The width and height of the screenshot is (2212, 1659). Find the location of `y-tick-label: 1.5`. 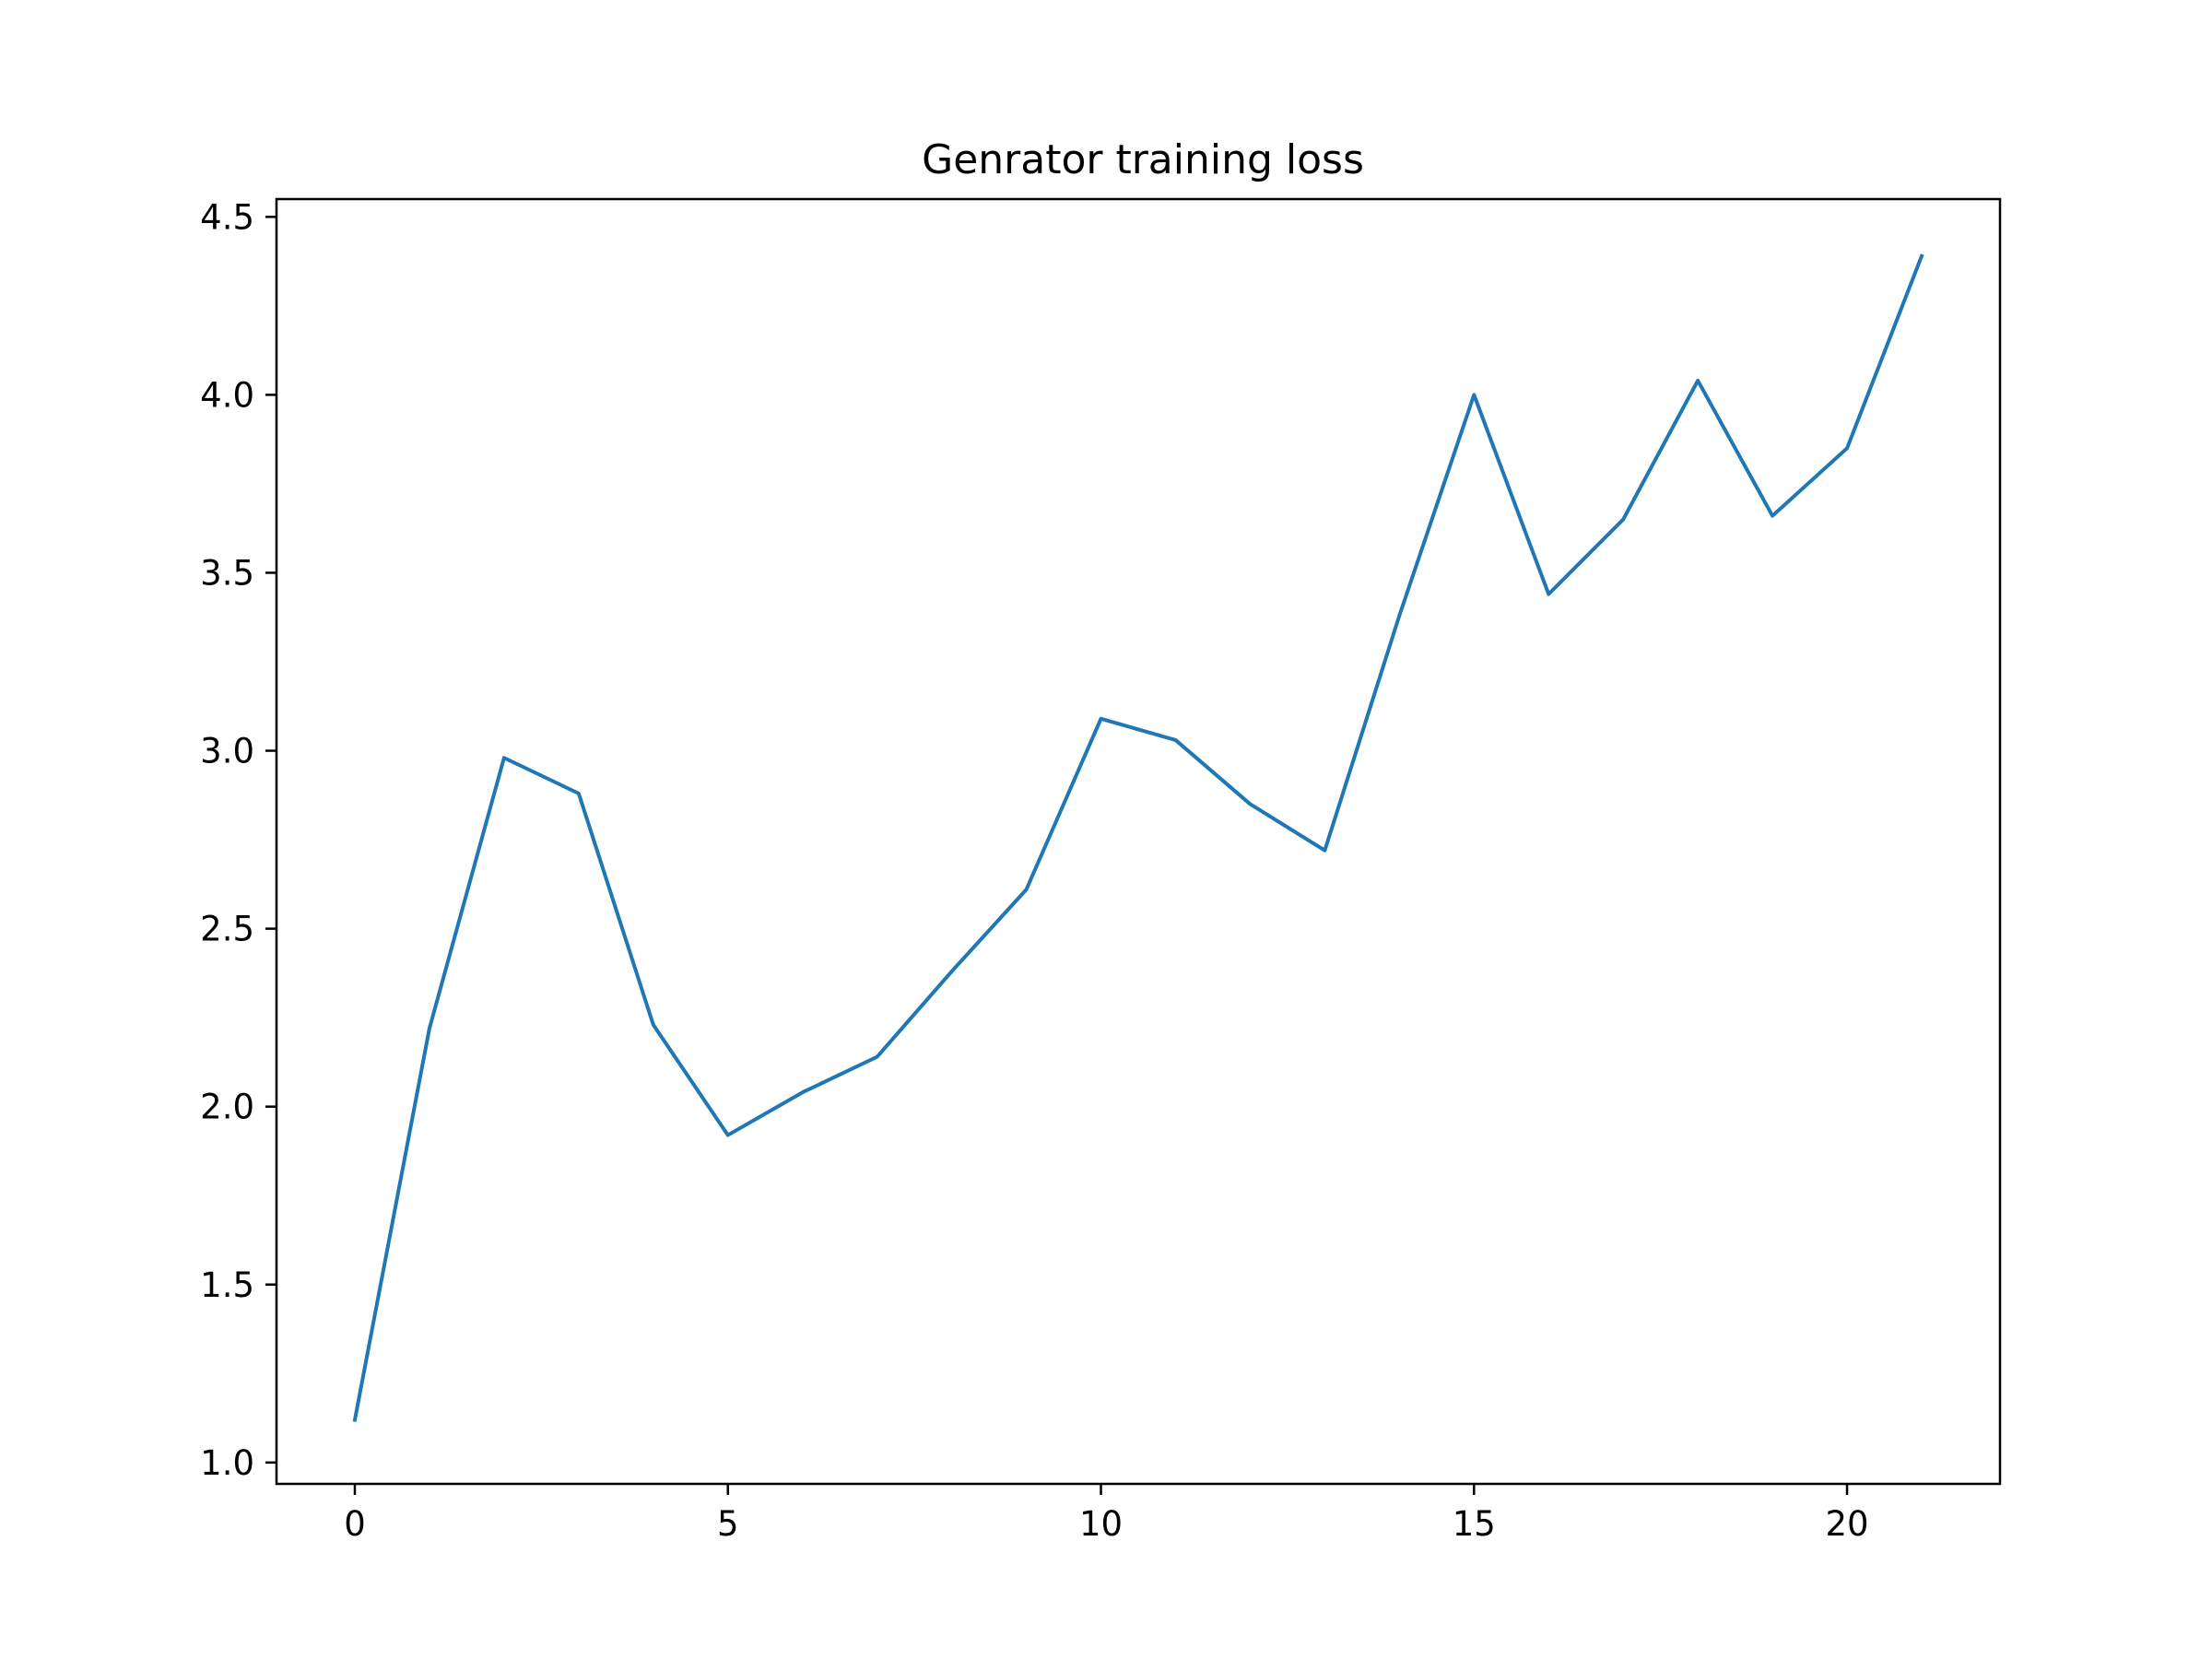

y-tick-label: 1.5 is located at coordinates (227, 1285).